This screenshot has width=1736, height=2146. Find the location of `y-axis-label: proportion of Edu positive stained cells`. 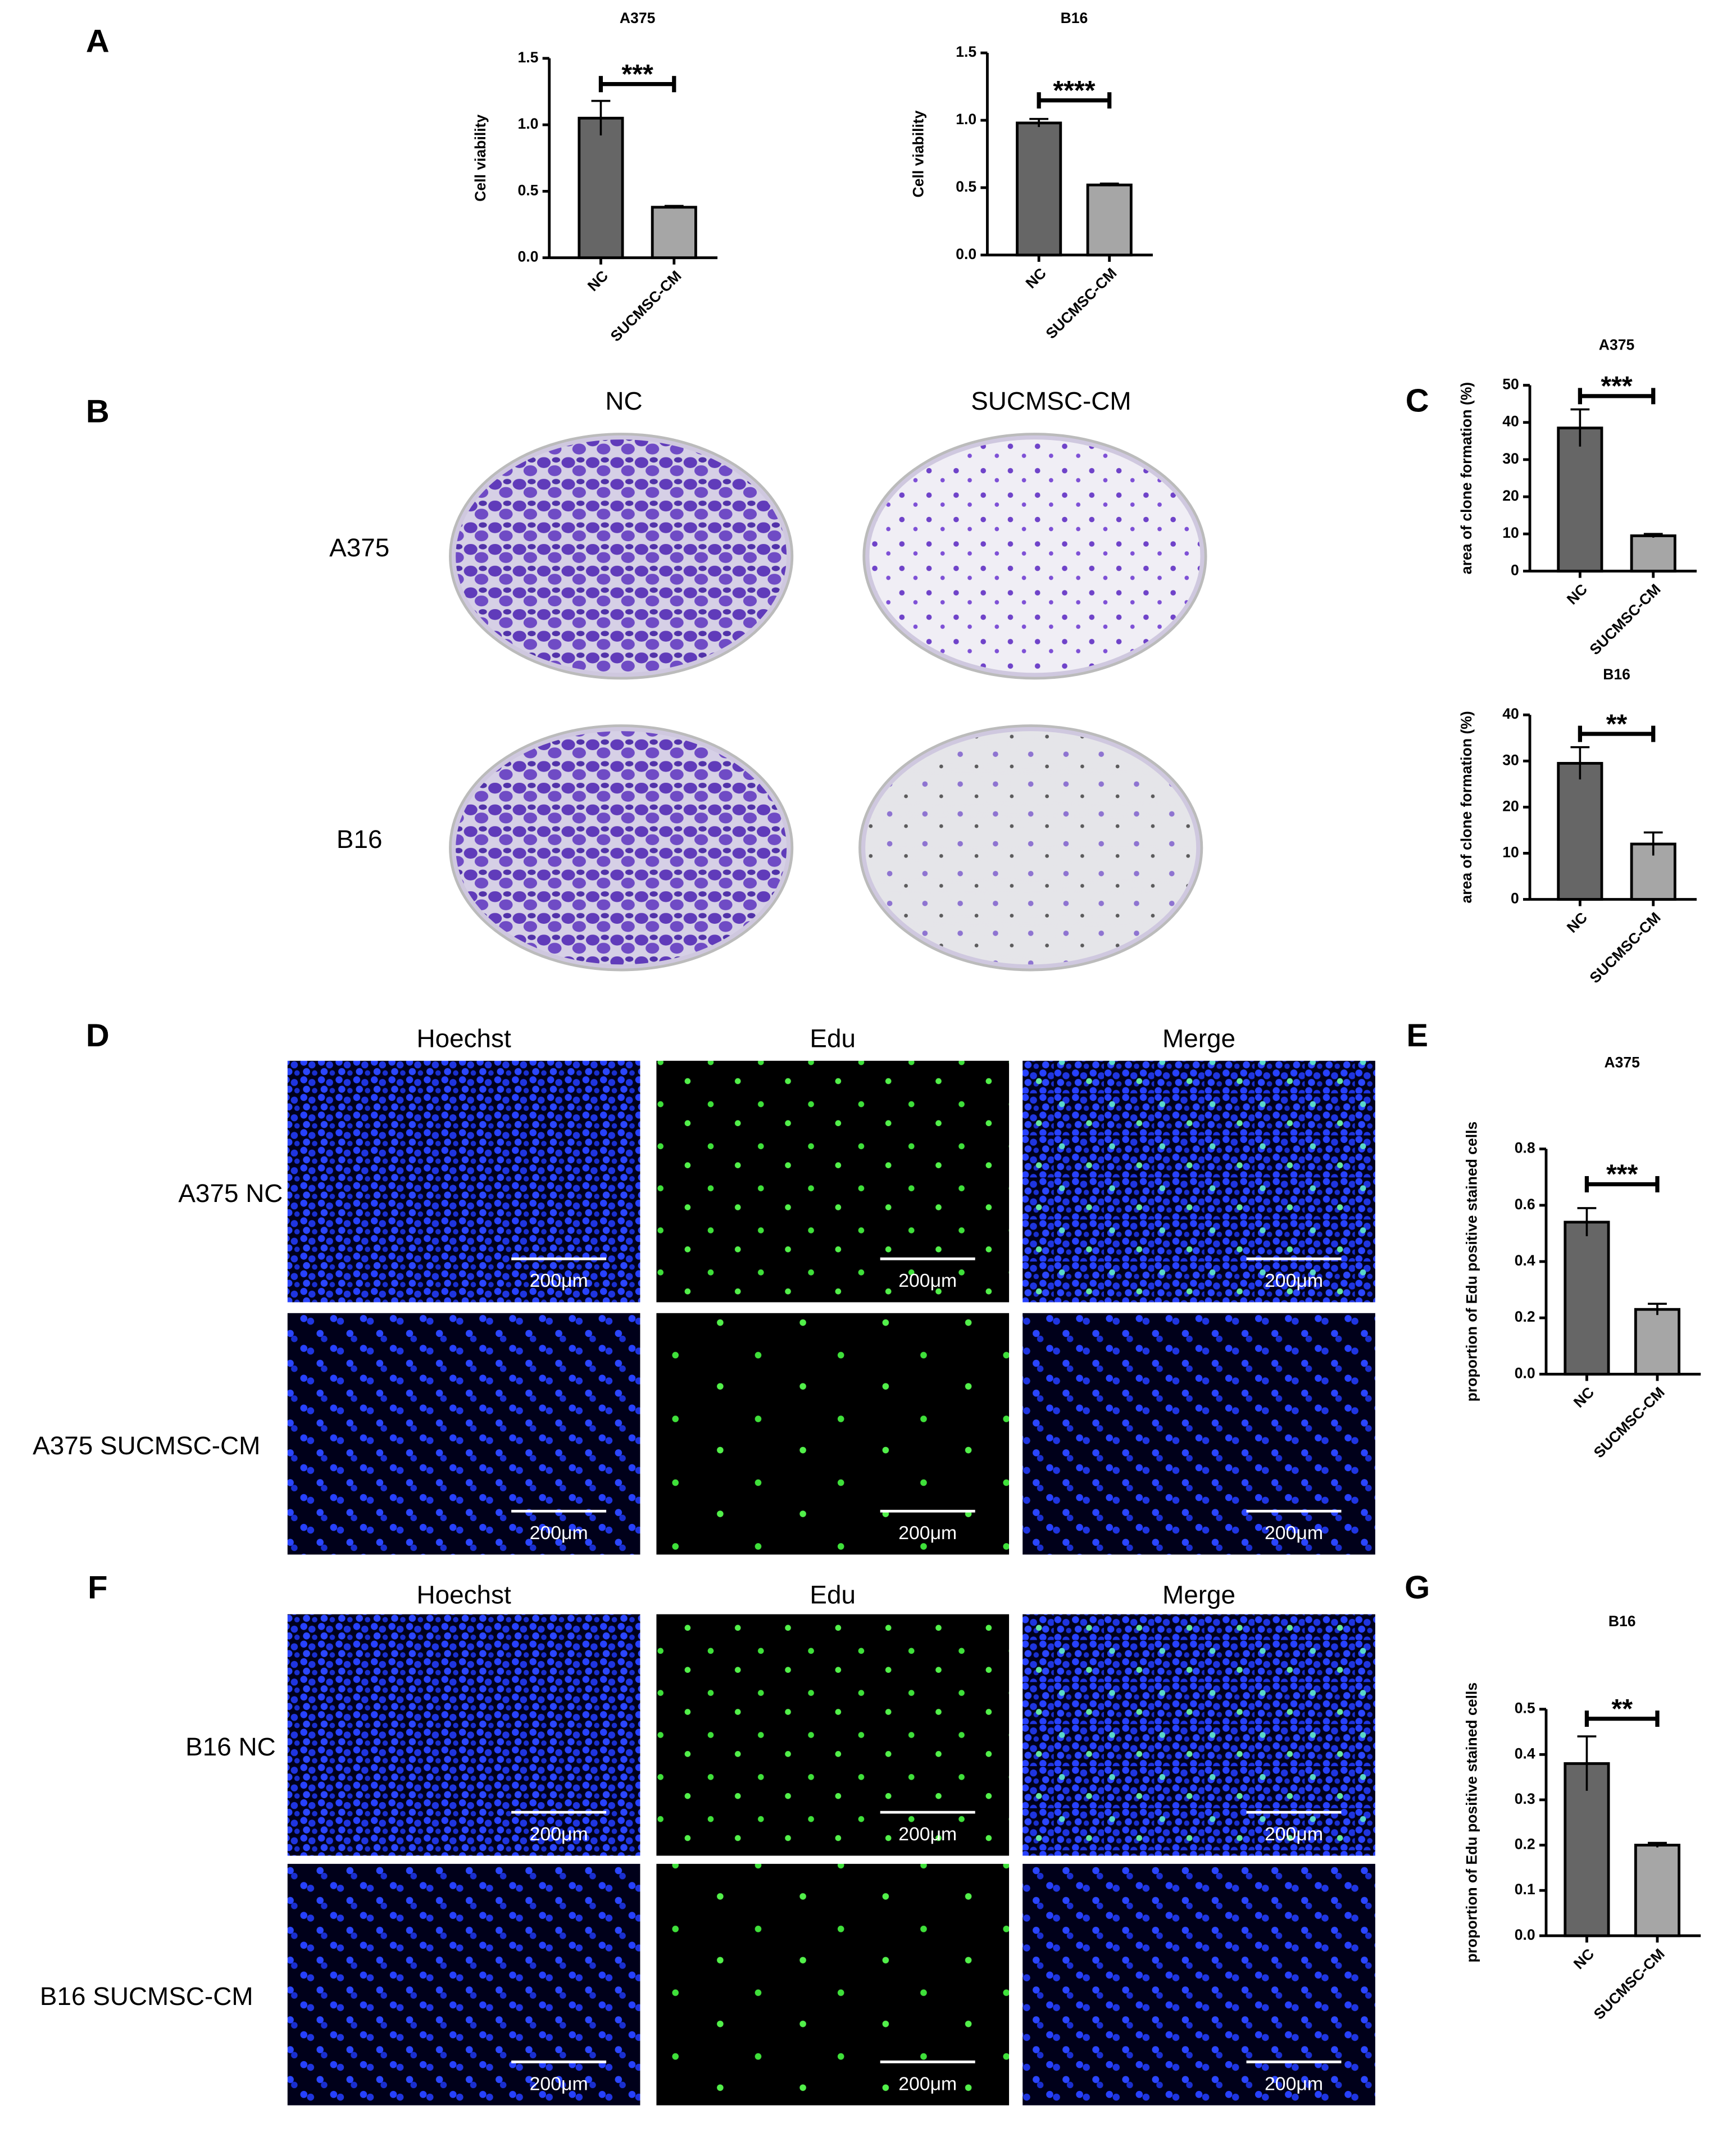

y-axis-label: proportion of Edu positive stained cells is located at coordinates (1472, 1262).